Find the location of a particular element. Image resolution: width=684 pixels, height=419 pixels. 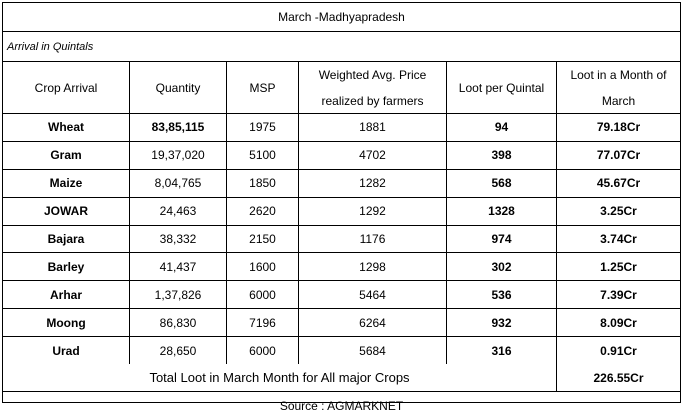

header-quantity: Quantity is located at coordinates (178, 87).